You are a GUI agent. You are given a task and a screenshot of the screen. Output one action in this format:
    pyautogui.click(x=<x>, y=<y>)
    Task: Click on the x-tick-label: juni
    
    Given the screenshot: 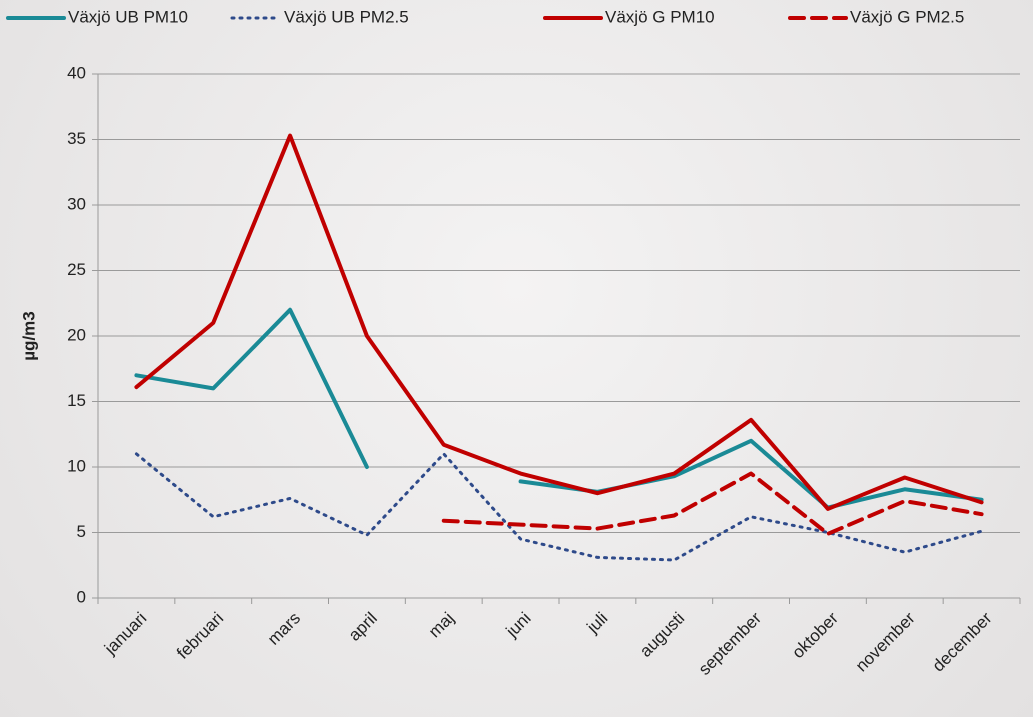 What is the action you would take?
    pyautogui.click(x=518, y=625)
    